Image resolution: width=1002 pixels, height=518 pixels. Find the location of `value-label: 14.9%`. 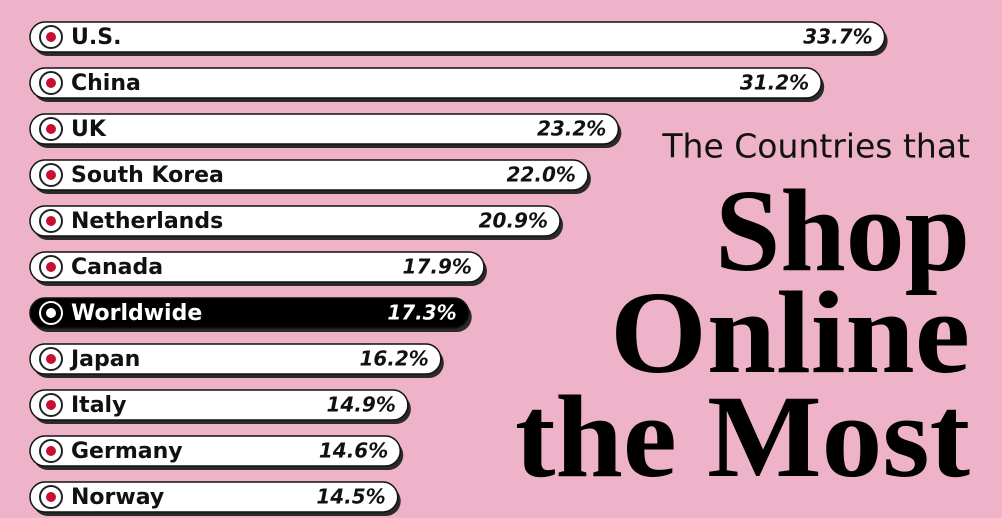

value-label: 14.9% is located at coordinates (360, 405).